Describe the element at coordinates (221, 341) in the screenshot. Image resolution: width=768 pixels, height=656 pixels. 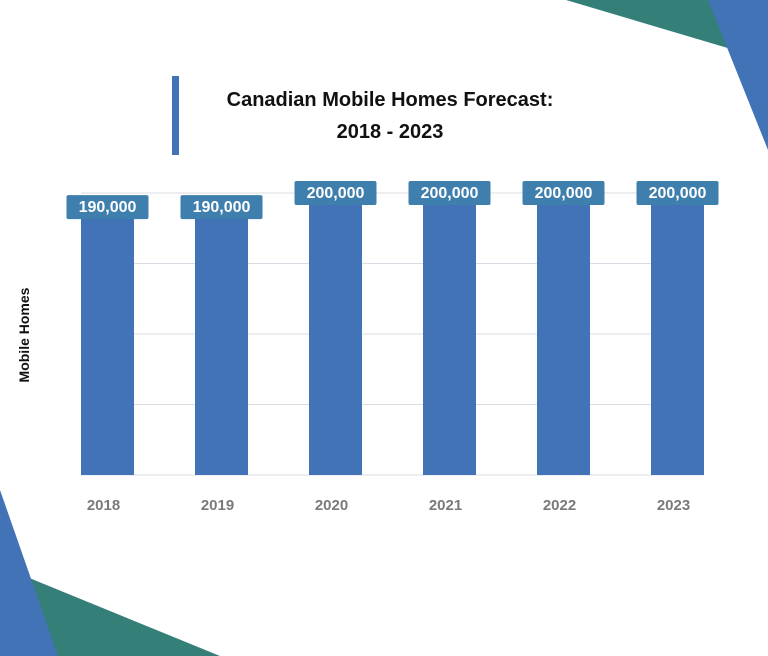
I see `bar-2019` at that location.